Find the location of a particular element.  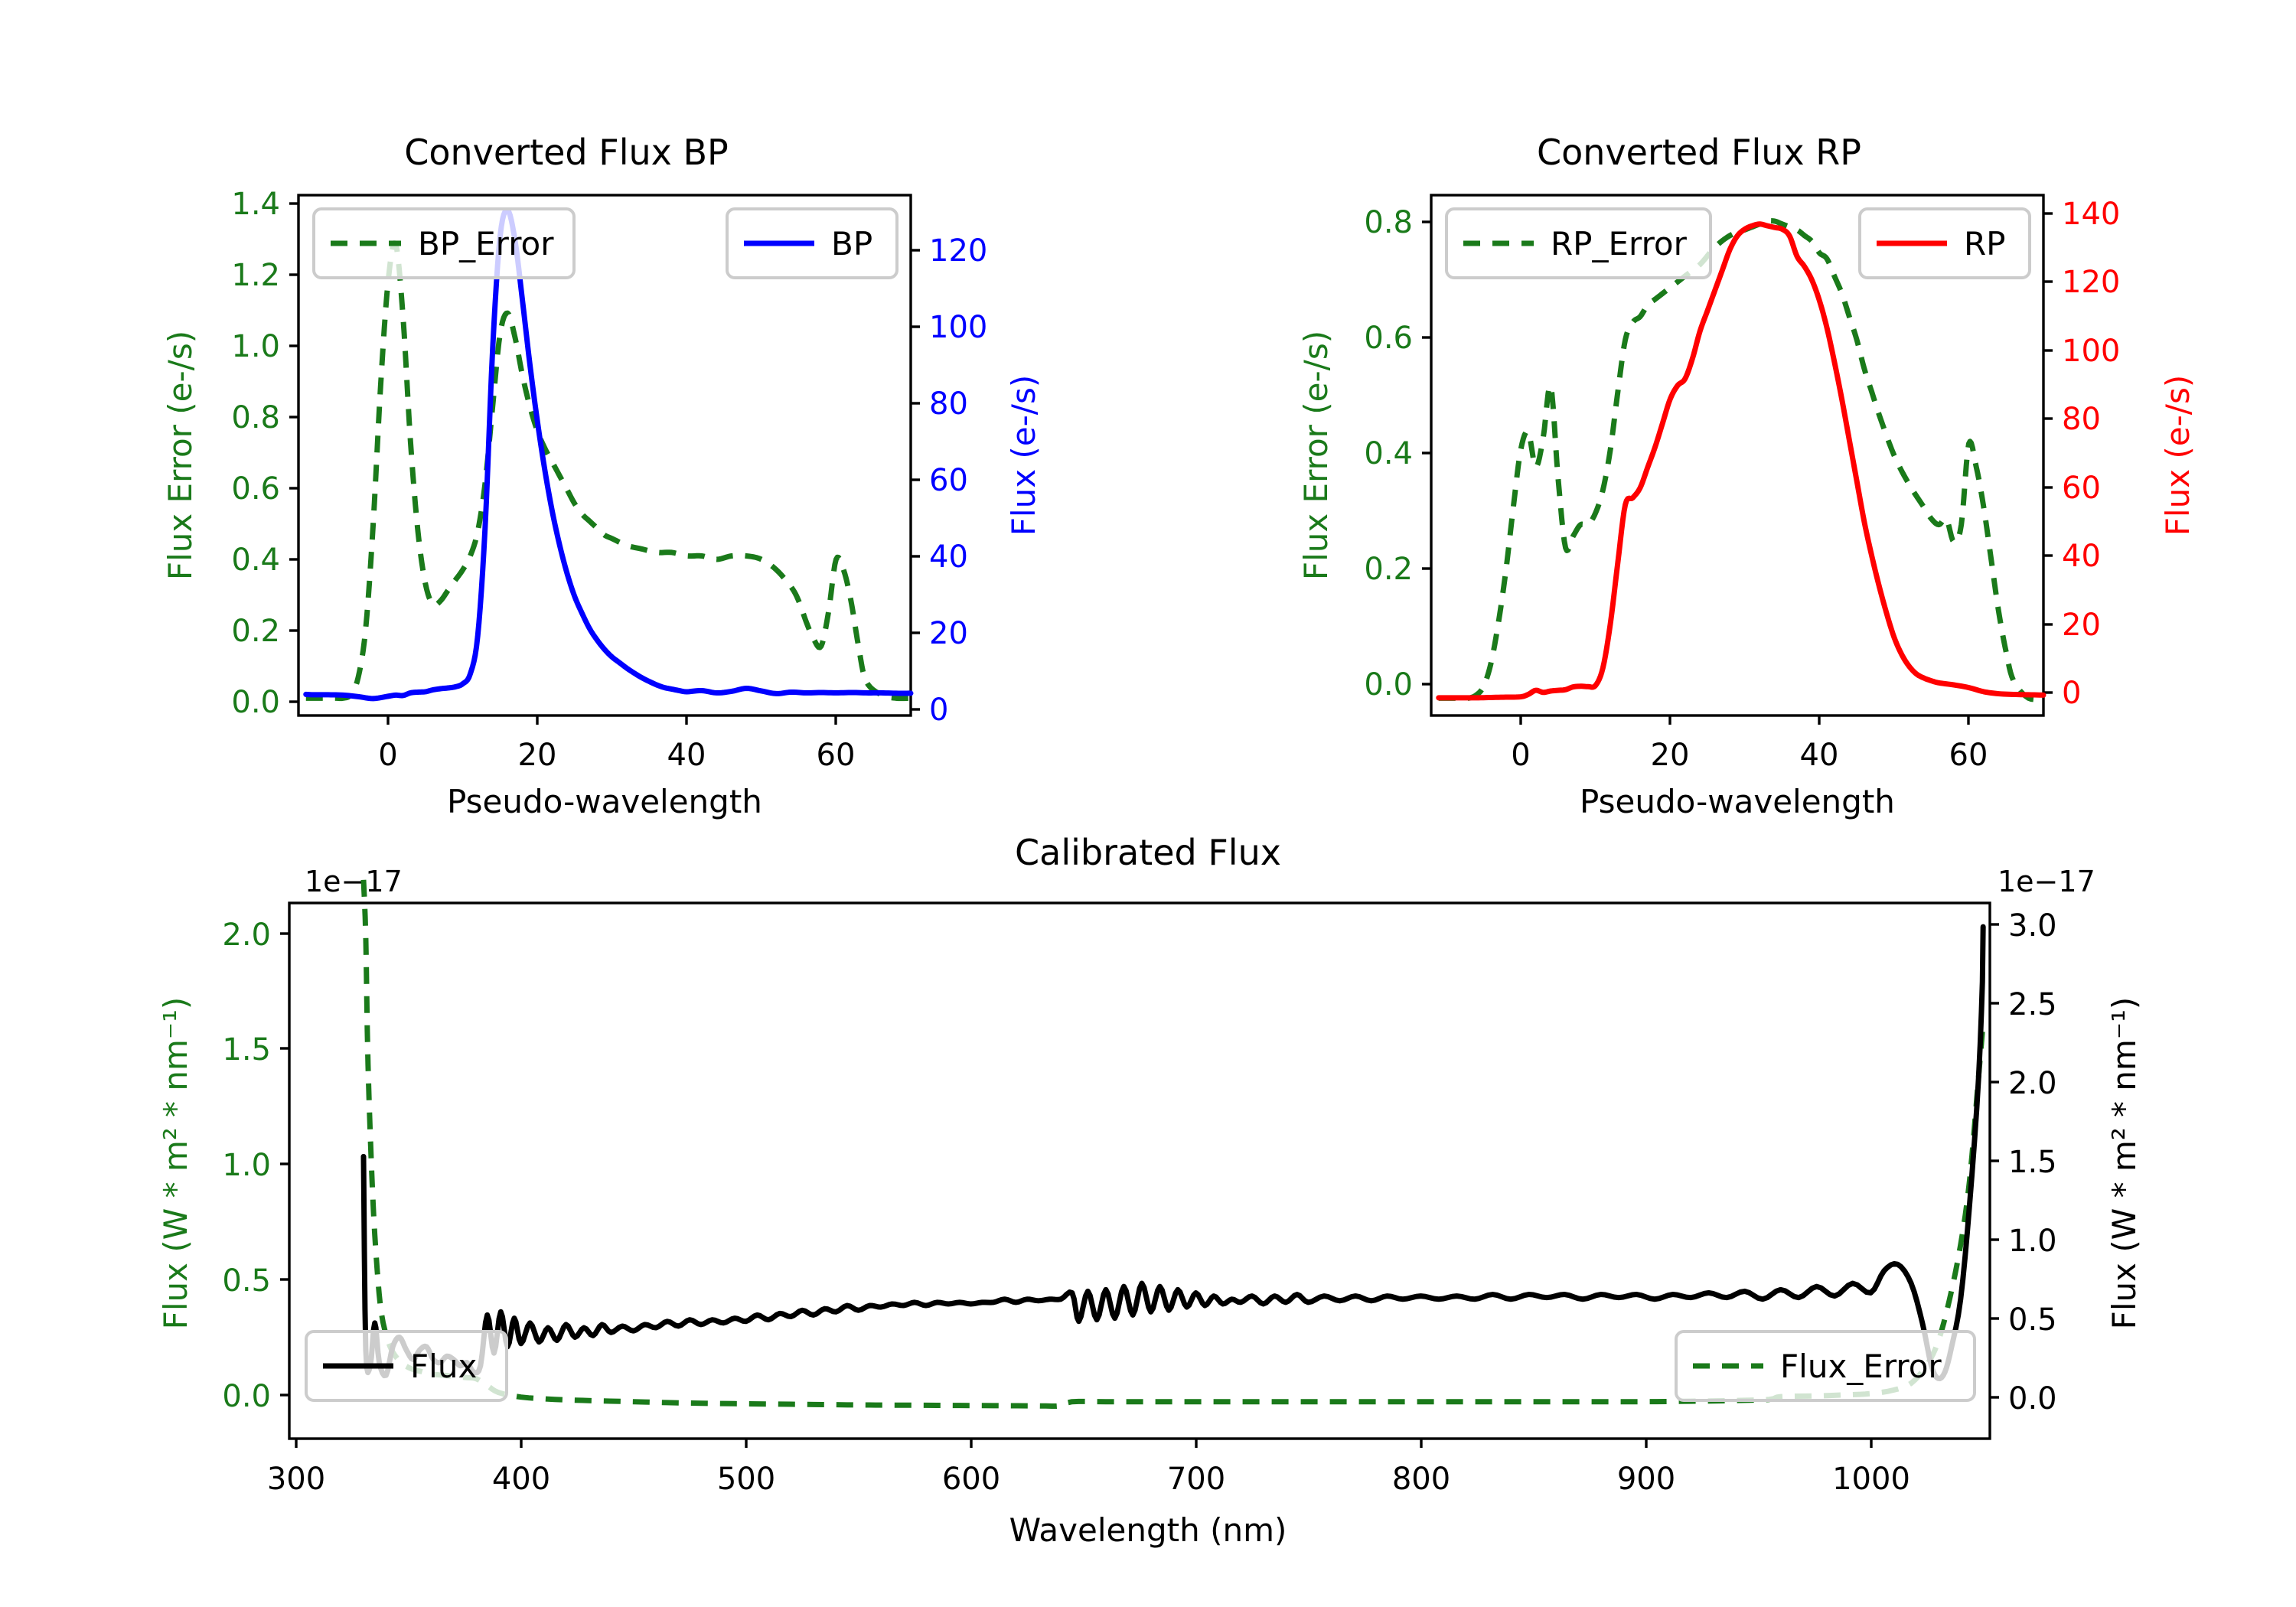

rp-xtick-1: 20 is located at coordinates (1670, 755).